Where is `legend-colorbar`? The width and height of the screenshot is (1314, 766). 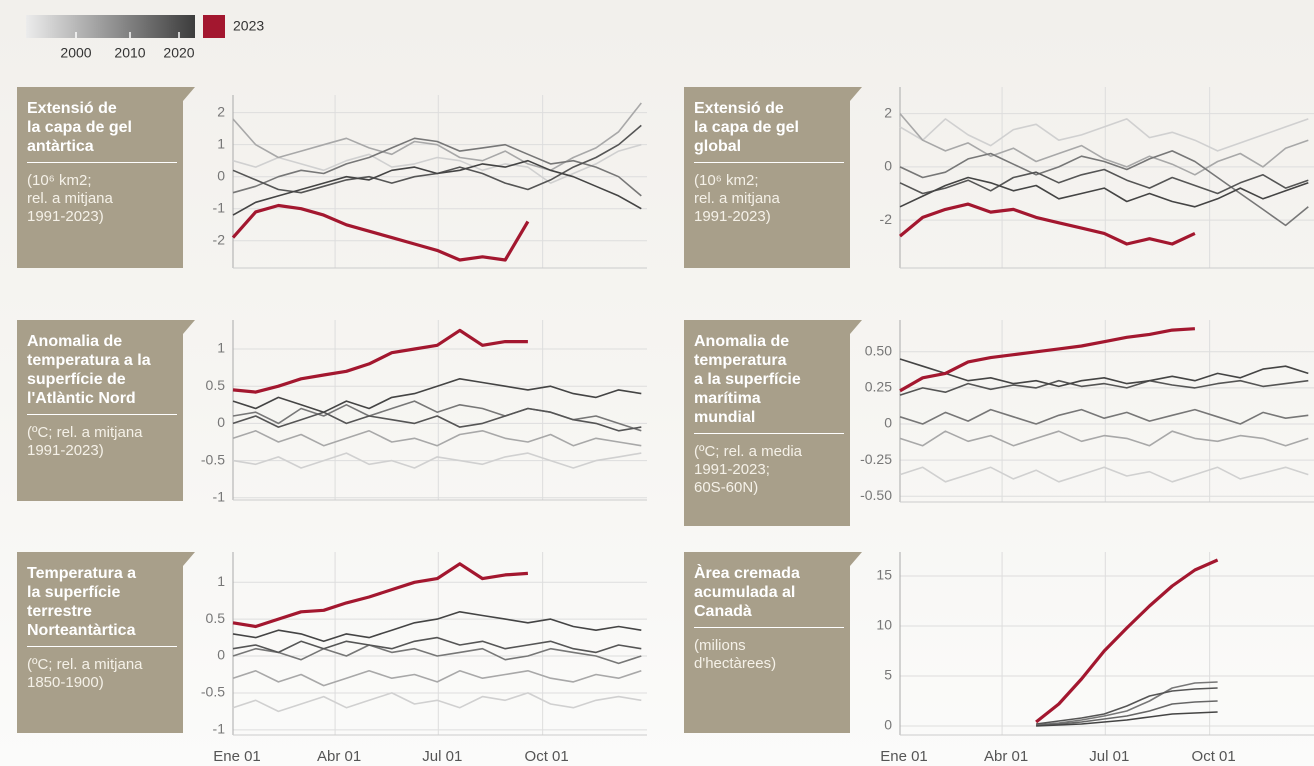
legend-colorbar is located at coordinates (110, 26).